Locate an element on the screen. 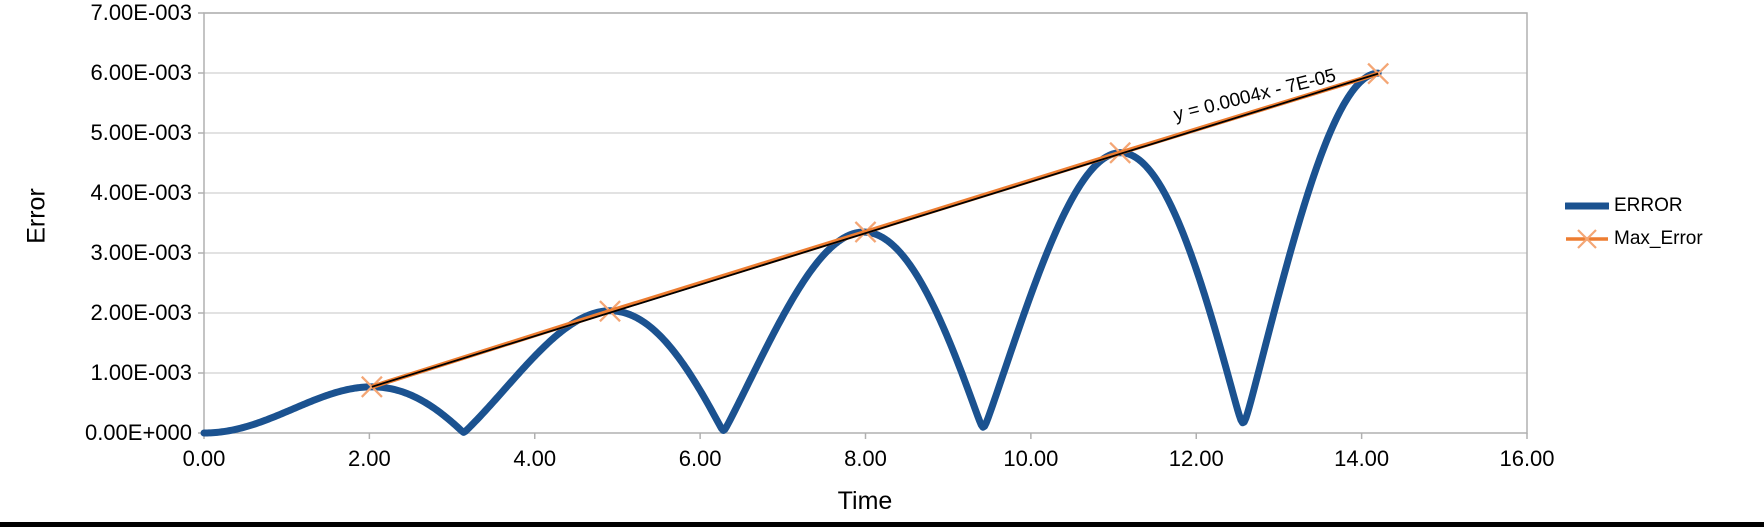 Image resolution: width=1764 pixels, height=531 pixels. y-tick-label: 5.00E-003 is located at coordinates (141, 132).